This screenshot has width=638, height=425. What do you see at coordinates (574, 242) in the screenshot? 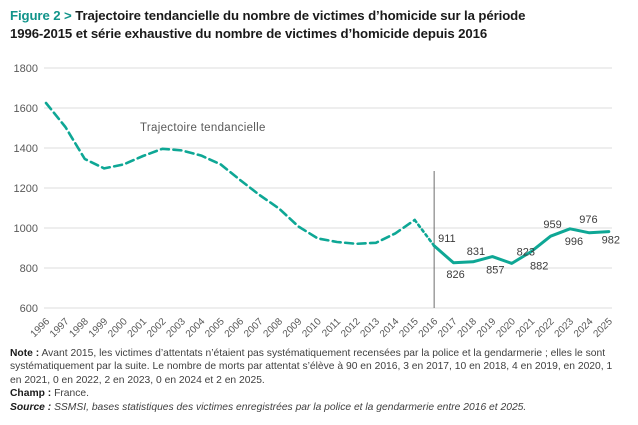
I see `data-label: 996` at bounding box center [574, 242].